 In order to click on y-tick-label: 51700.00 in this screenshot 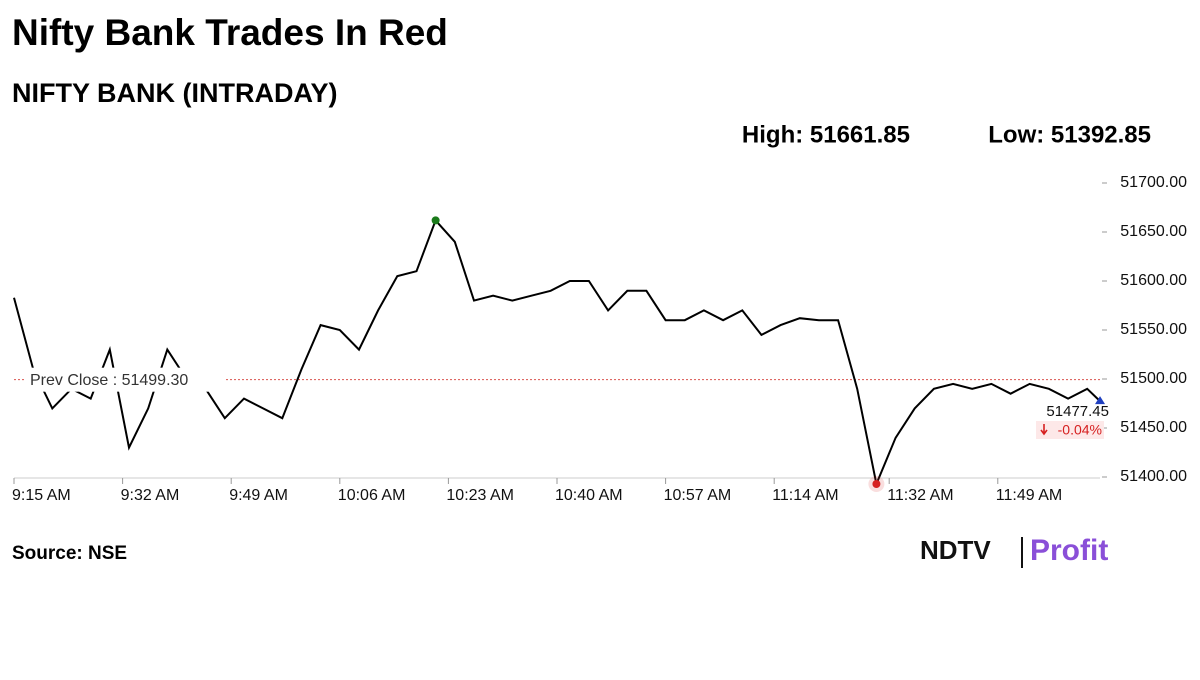, I will do `click(1153, 182)`.